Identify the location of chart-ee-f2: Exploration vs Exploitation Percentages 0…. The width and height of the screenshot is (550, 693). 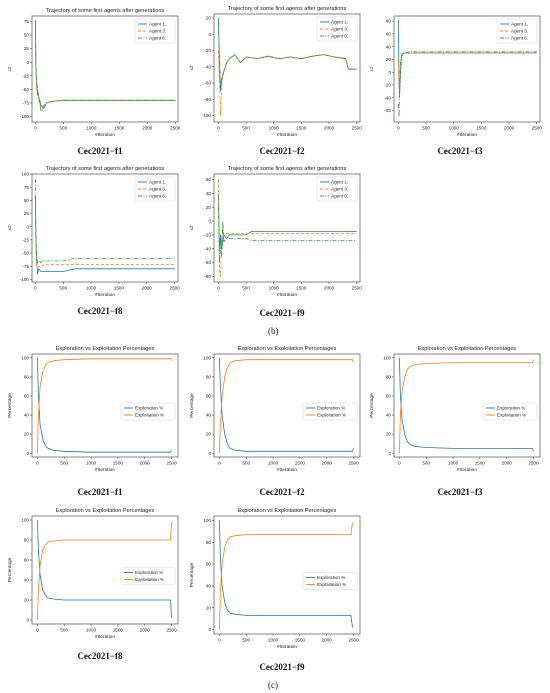
(278, 409).